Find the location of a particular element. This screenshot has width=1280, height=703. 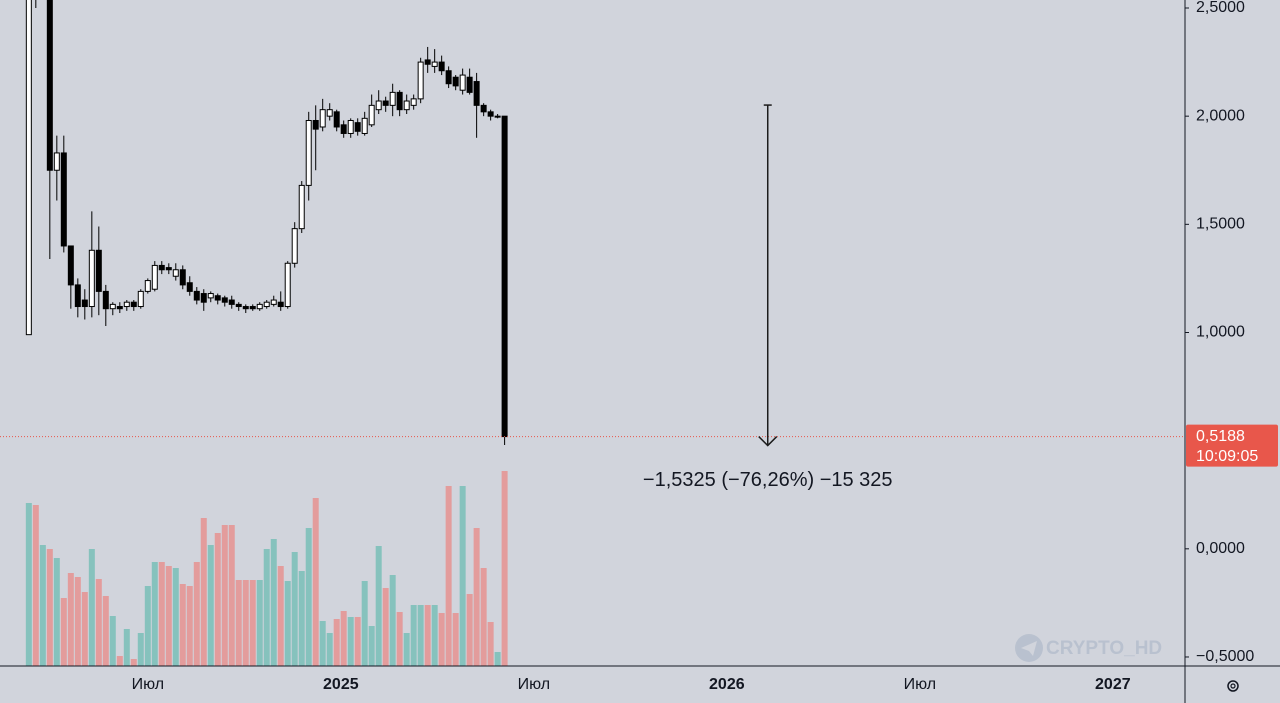

settings-button is located at coordinates (1233, 686).